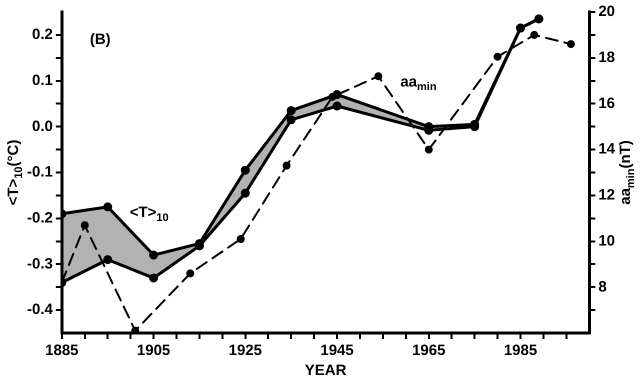  I want to click on y-tick-label: -0.4, so click(40, 309).